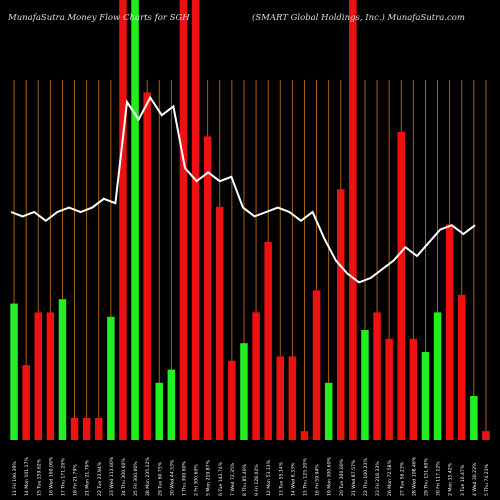 Image resolution: width=500 pixels, height=500 pixels. I want to click on x-tick-label: 29 Tue 60.75%, so click(160, 478).